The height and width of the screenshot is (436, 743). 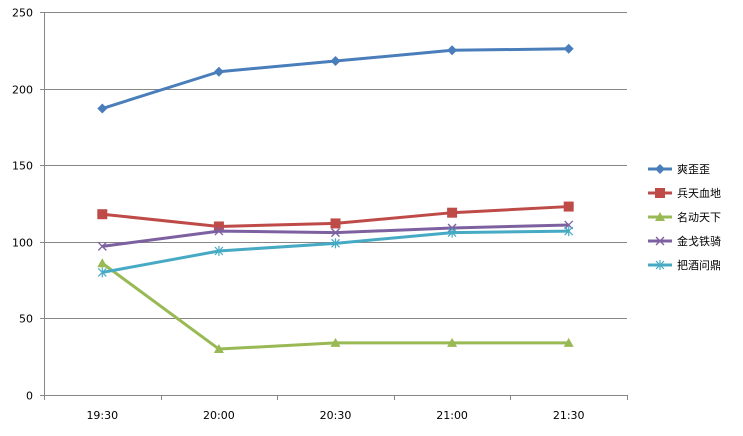 What do you see at coordinates (699, 193) in the screenshot?
I see `legend-label: 兵天血地` at bounding box center [699, 193].